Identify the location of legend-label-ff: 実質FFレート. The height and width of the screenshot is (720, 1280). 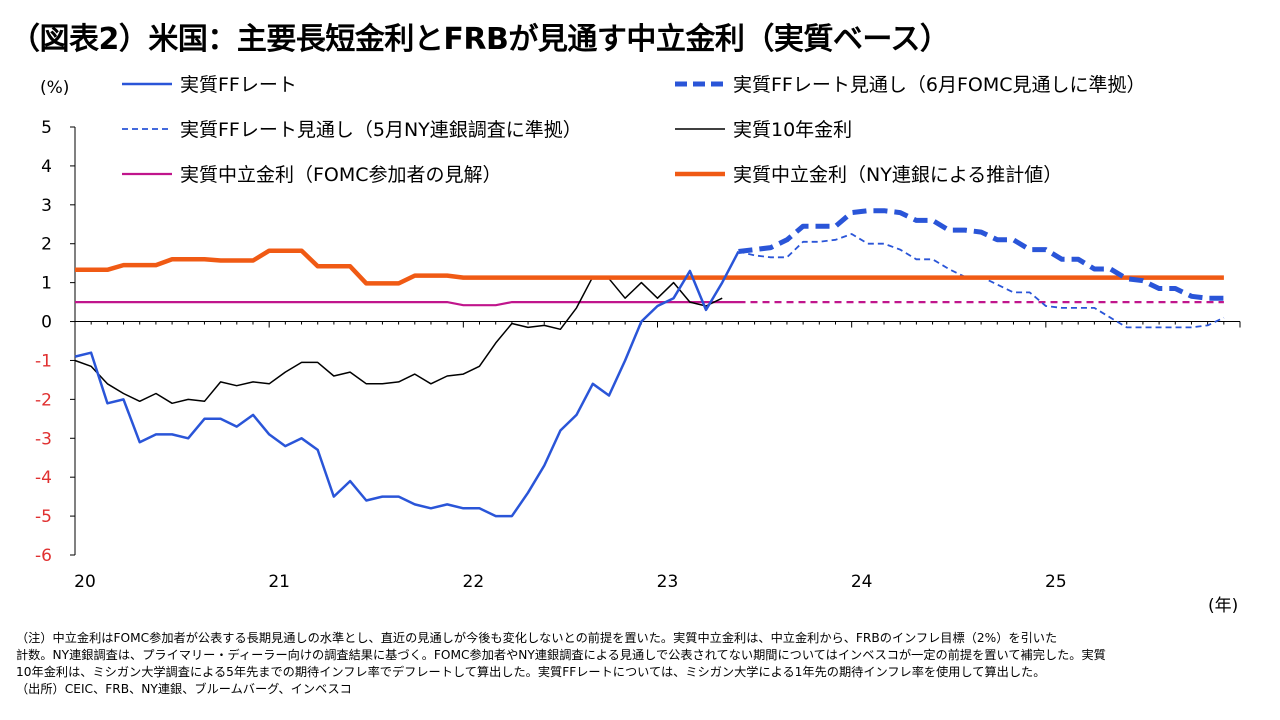
(238, 85).